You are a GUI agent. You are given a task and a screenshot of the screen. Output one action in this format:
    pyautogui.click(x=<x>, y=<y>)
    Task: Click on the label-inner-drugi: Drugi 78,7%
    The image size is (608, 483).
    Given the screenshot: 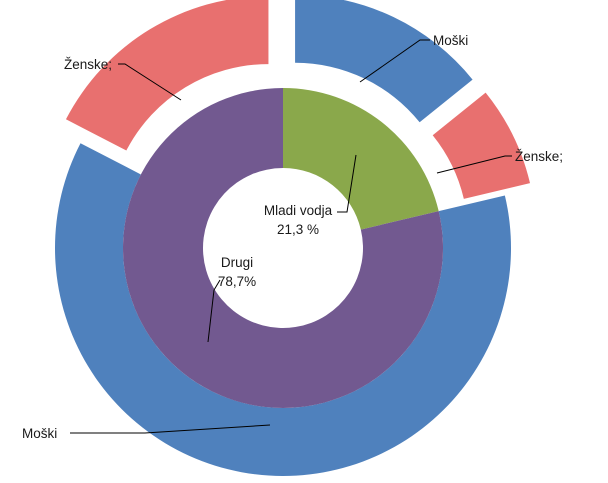 What is the action you would take?
    pyautogui.click(x=231, y=299)
    